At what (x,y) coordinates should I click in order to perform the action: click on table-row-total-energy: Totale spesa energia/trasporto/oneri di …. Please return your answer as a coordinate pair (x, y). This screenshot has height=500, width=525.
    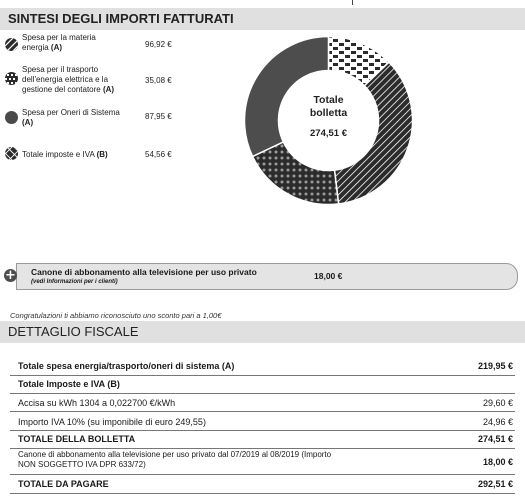
    Looking at the image, I should click on (262, 367).